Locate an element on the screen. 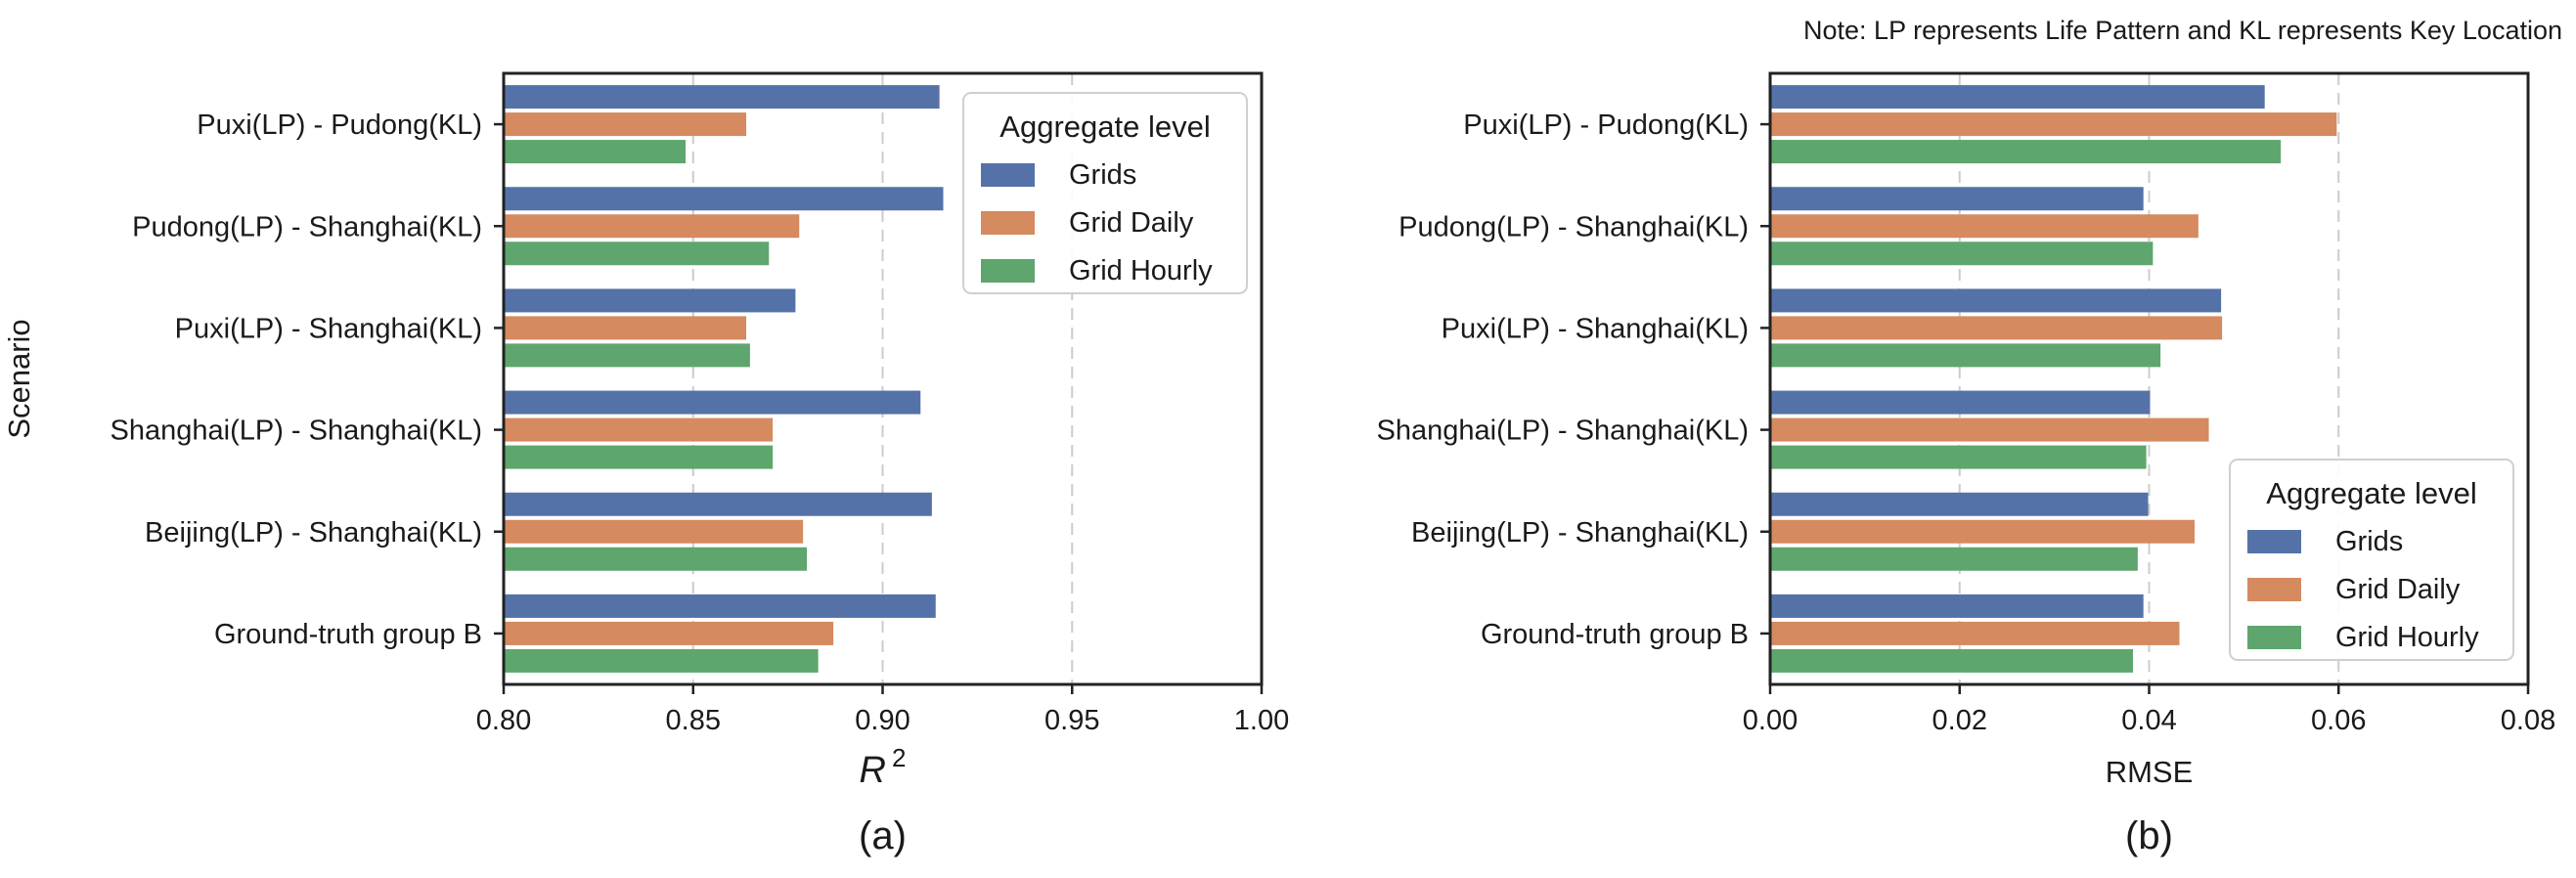  x-axis-label: RMSE is located at coordinates (2150, 772).